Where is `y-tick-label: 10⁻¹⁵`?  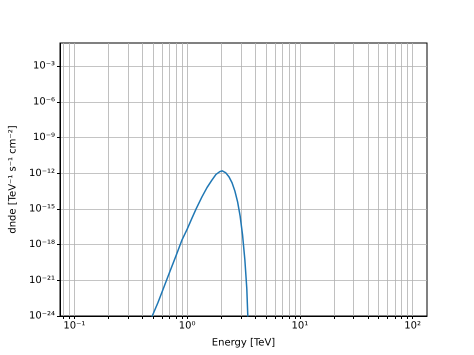
y-tick-label: 10⁻¹⁵ is located at coordinates (41, 208).